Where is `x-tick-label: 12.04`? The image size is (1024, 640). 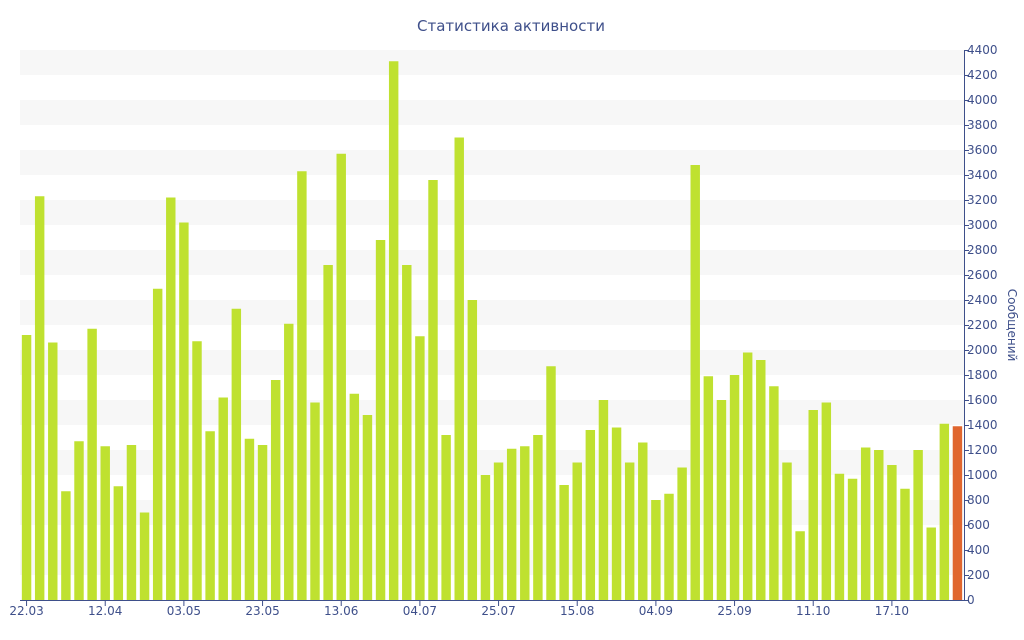
x-tick-label: 12.04 is located at coordinates (105, 611).